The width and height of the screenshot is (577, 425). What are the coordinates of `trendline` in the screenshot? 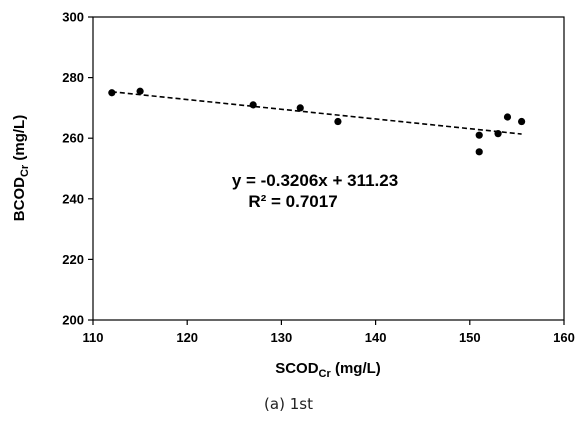 It's located at (316, 112).